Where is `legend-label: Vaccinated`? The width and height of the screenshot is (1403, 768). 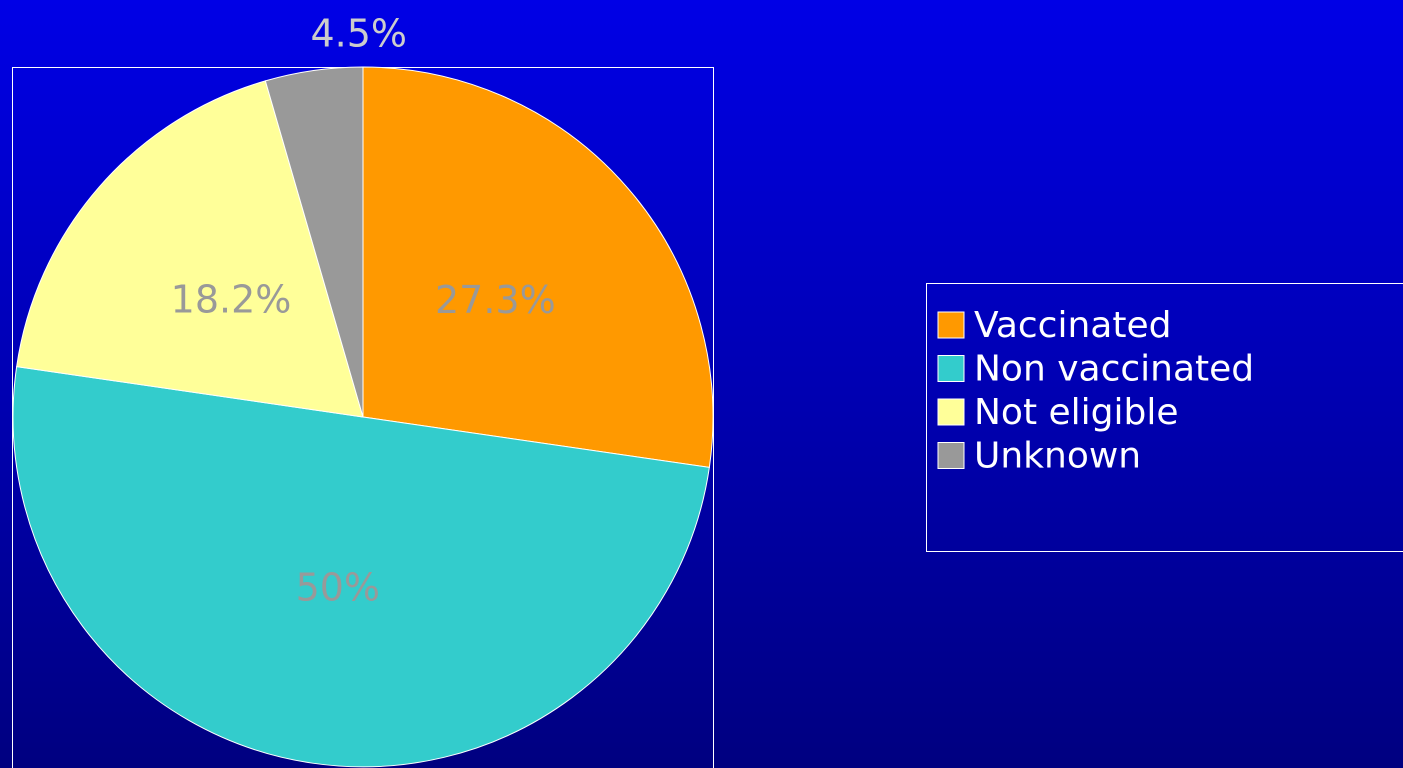
legend-label: Vaccinated is located at coordinates (1072, 325).